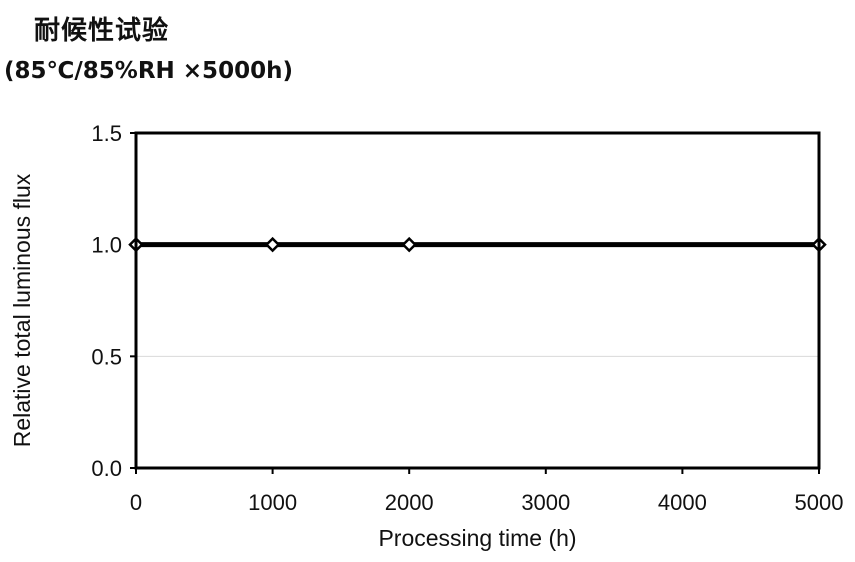 The width and height of the screenshot is (855, 562). What do you see at coordinates (477, 538) in the screenshot?
I see `x-axis-label: Processing time (h)` at bounding box center [477, 538].